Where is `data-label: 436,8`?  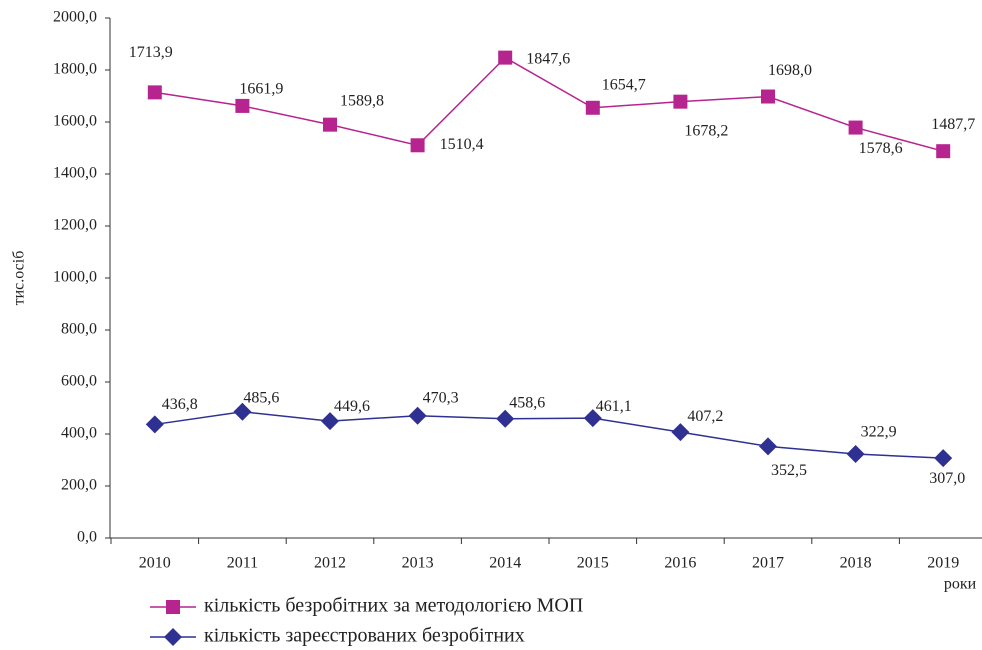 data-label: 436,8 is located at coordinates (180, 404).